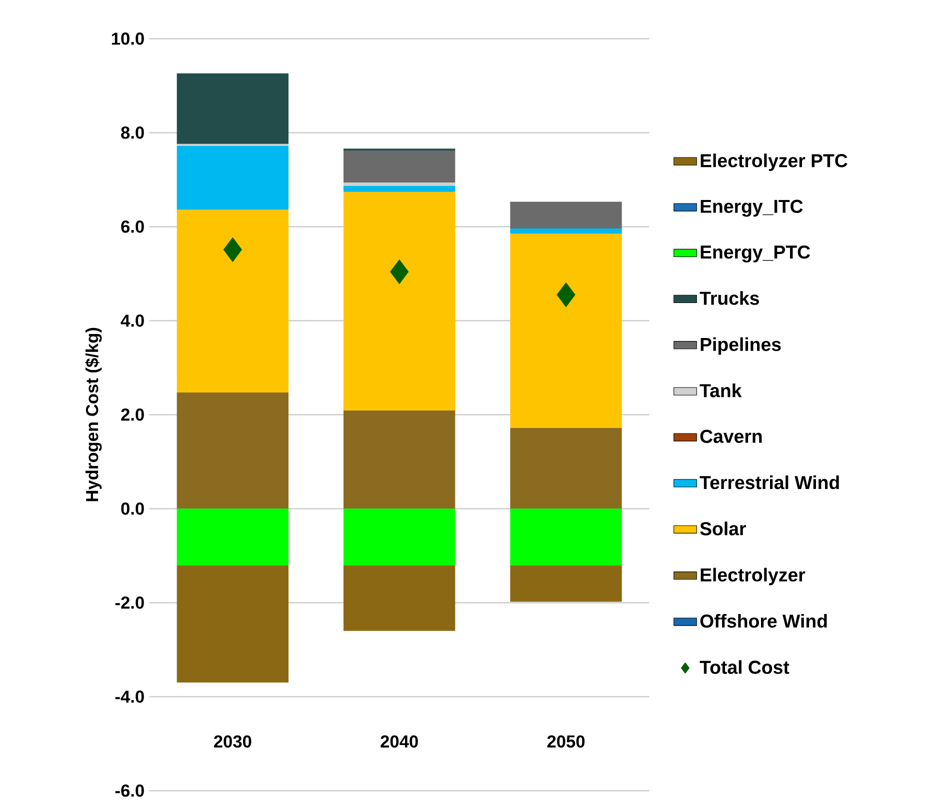 This screenshot has height=812, width=932. I want to click on y-tick-label: 2.0, so click(132, 414).